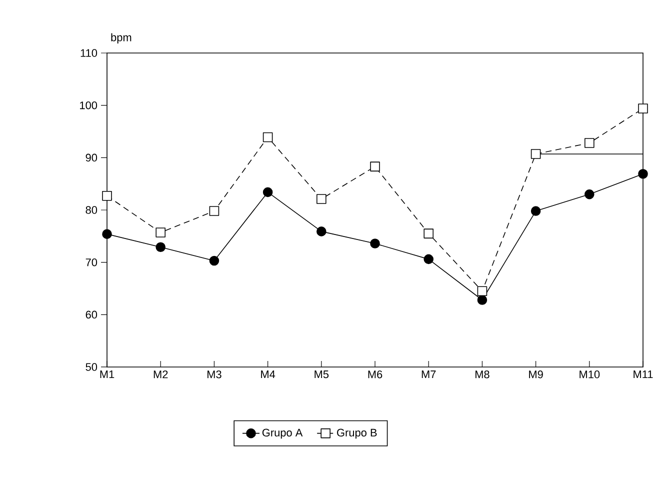 The height and width of the screenshot is (495, 661). What do you see at coordinates (89, 53) in the screenshot?
I see `y-tick-label: 110` at bounding box center [89, 53].